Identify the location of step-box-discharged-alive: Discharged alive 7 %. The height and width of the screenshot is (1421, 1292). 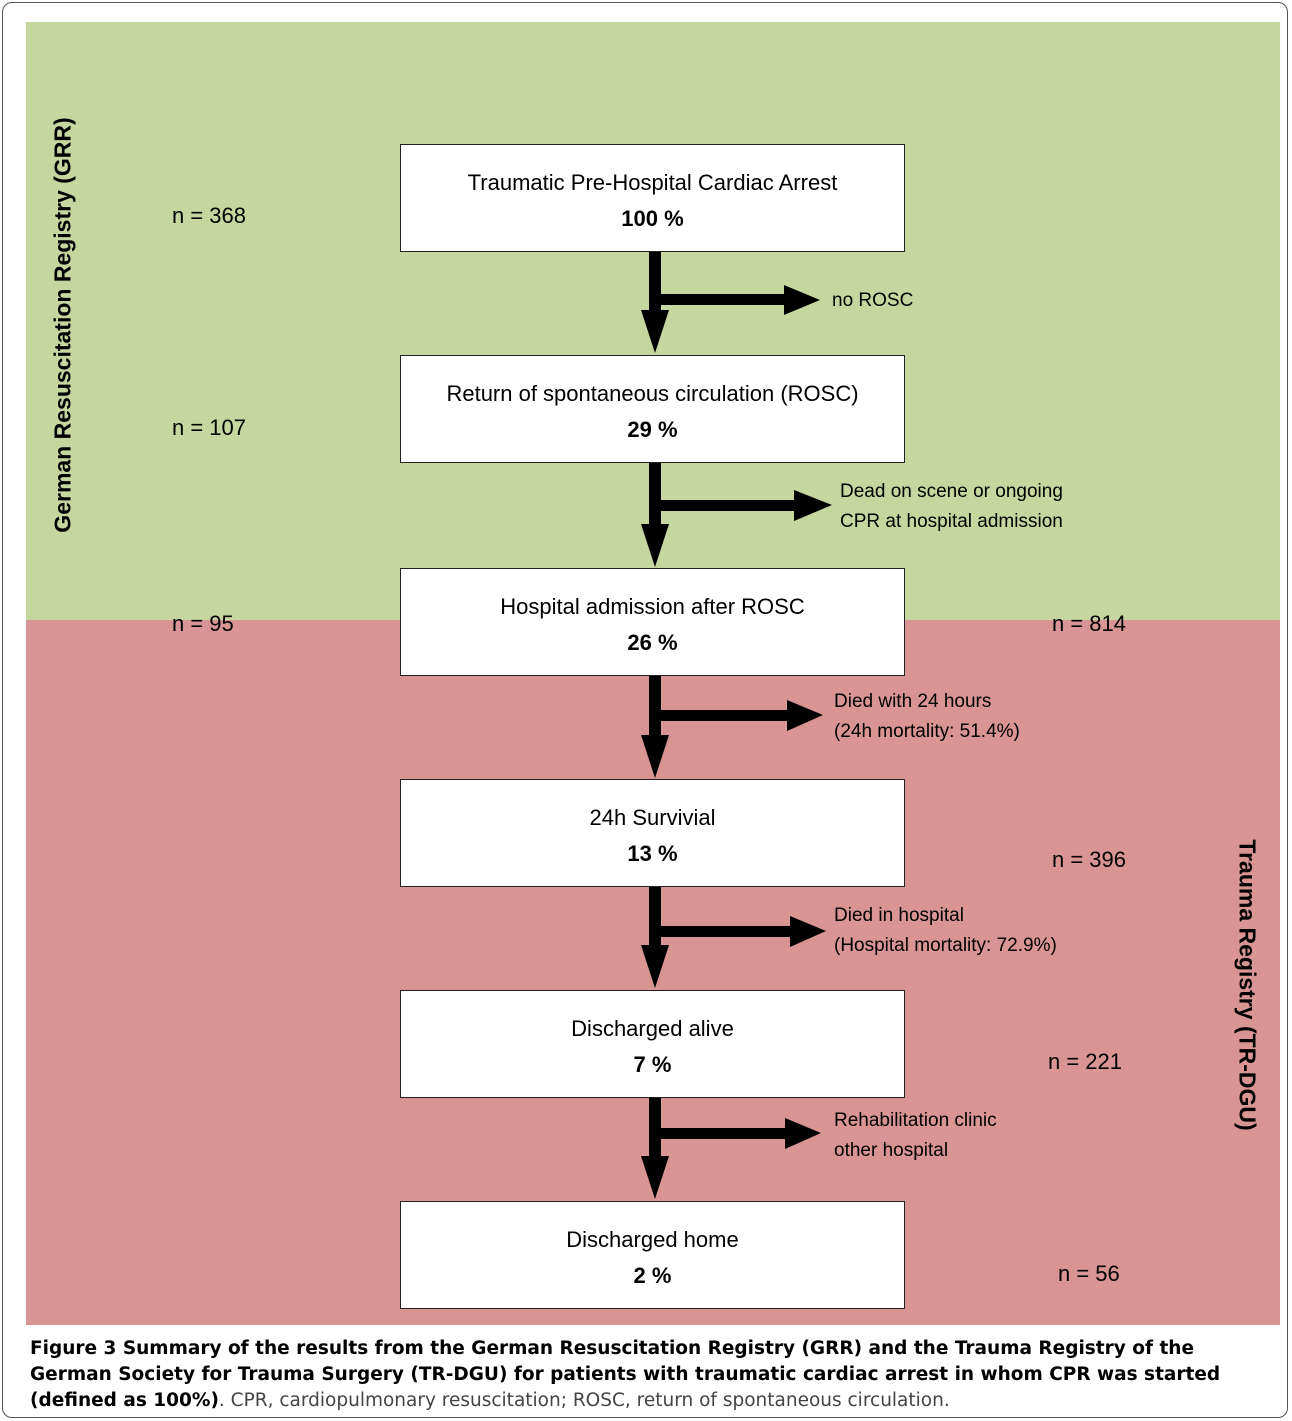
(652, 1044).